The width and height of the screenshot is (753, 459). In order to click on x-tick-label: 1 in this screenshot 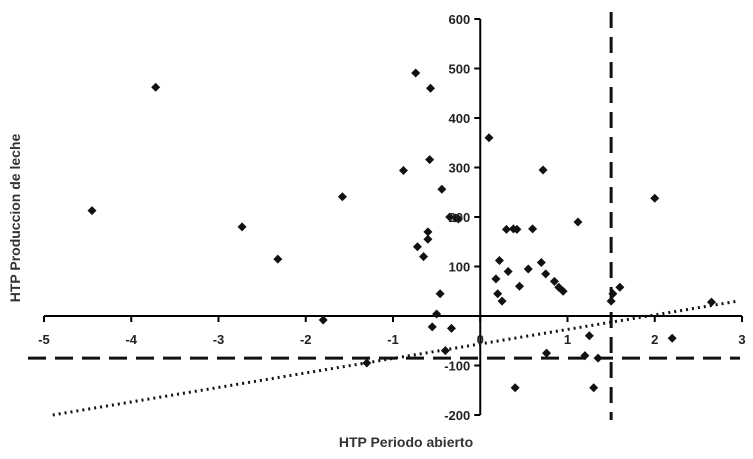, I will do `click(567, 339)`.